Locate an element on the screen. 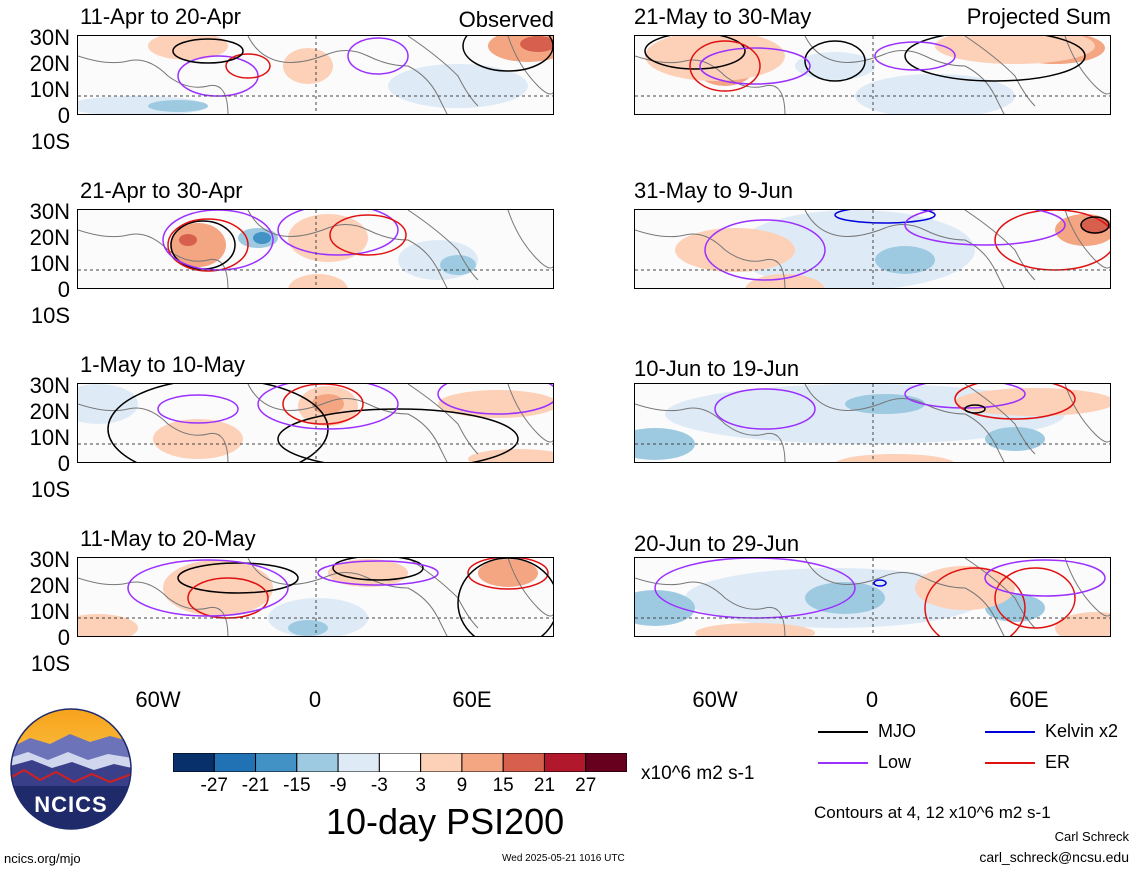  legend-label-er: ER is located at coordinates (1058, 762).